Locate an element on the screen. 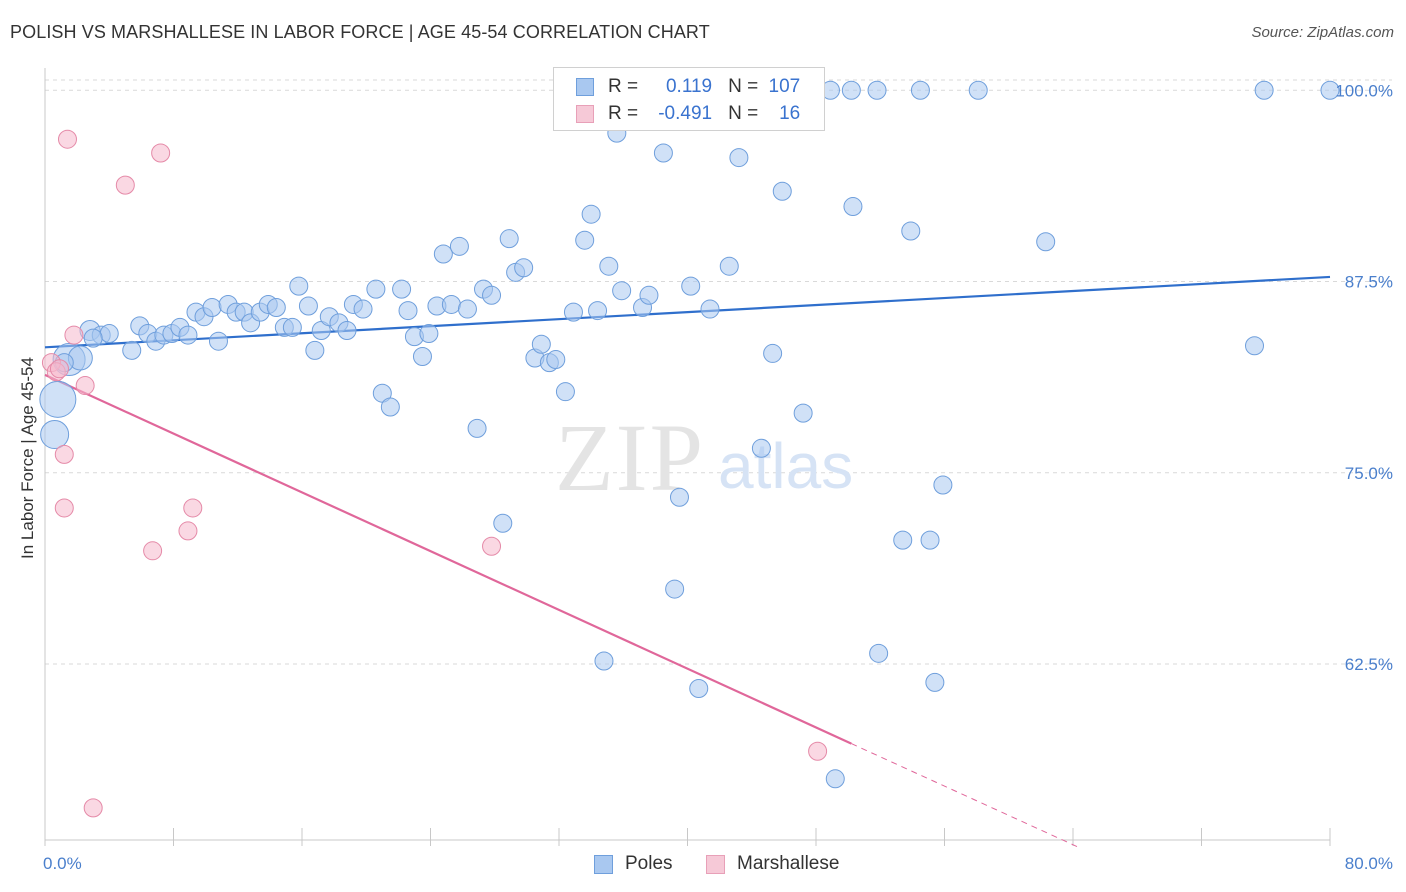 The image size is (1406, 892). y-tick-label: 100.0% is located at coordinates (1364, 90).